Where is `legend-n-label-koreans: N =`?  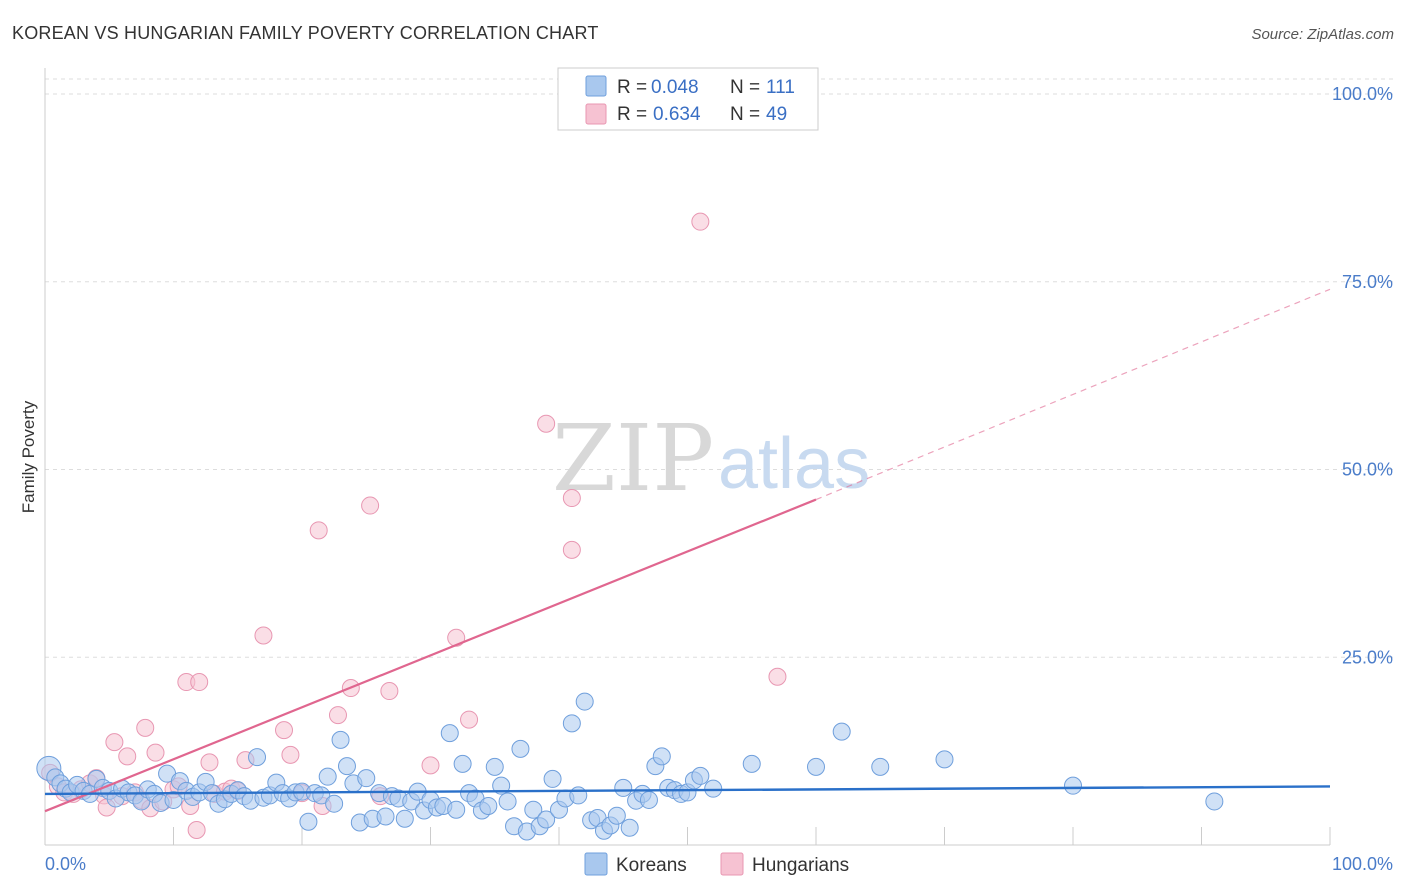 legend-n-label-koreans: N = is located at coordinates (745, 87).